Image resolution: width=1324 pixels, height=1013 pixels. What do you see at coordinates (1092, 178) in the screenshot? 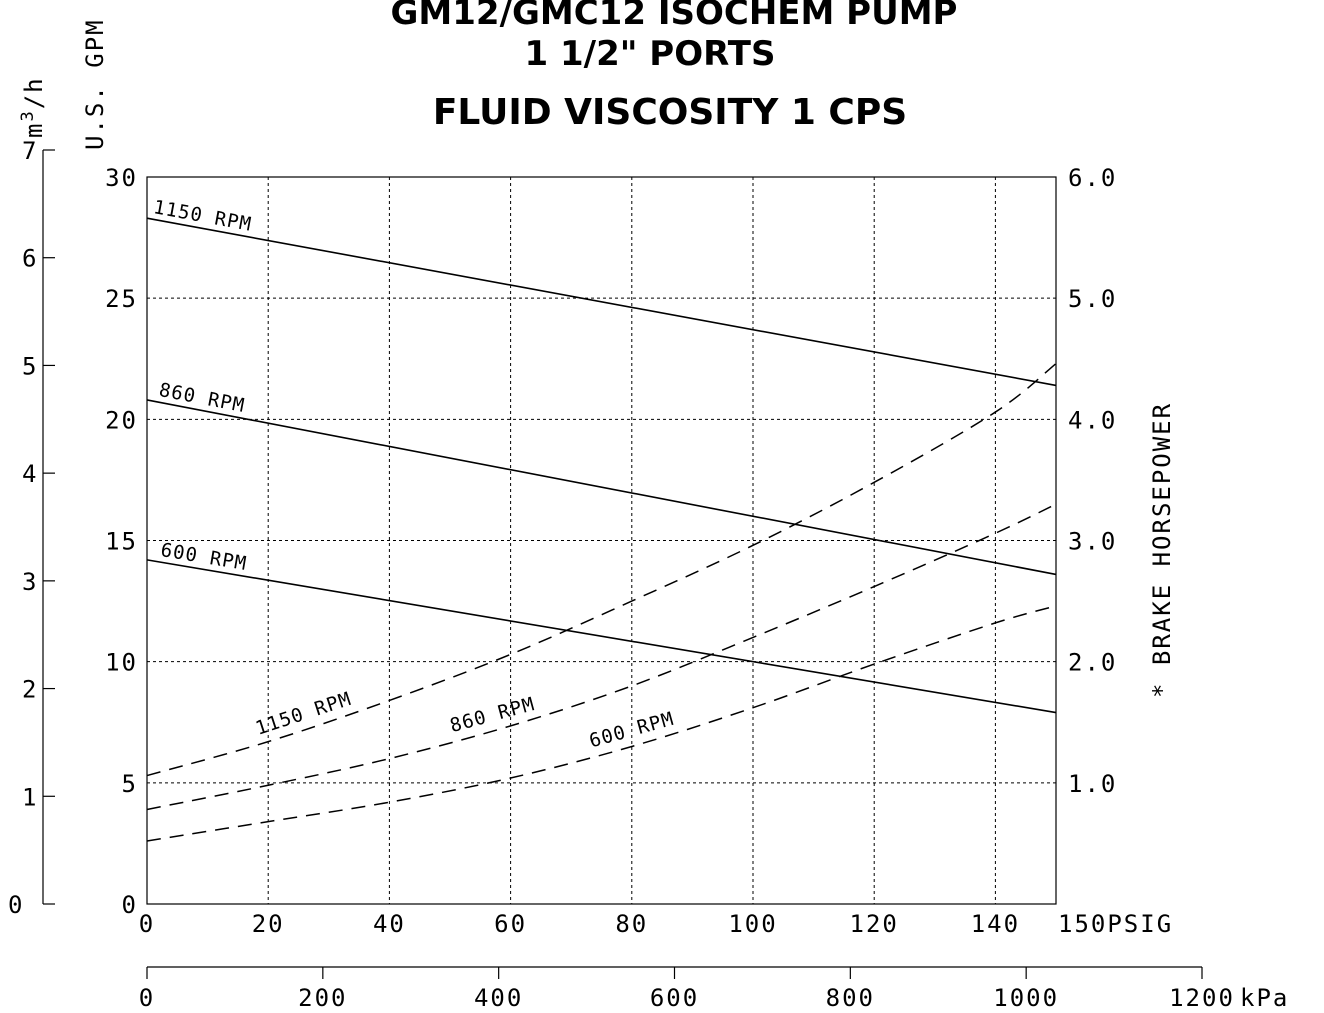
I see `y-right-tick-label: 6.0` at bounding box center [1092, 178].